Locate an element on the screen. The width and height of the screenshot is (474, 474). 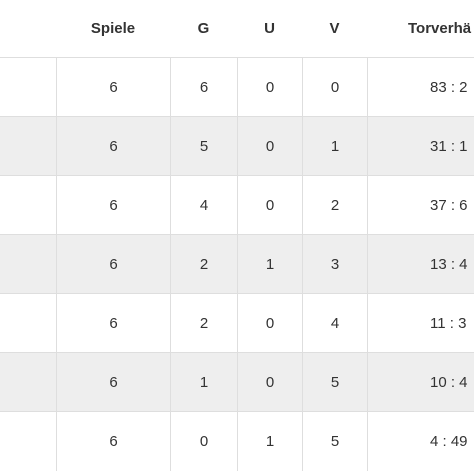
tore-cell: 13 : 4 is located at coordinates (420, 264).